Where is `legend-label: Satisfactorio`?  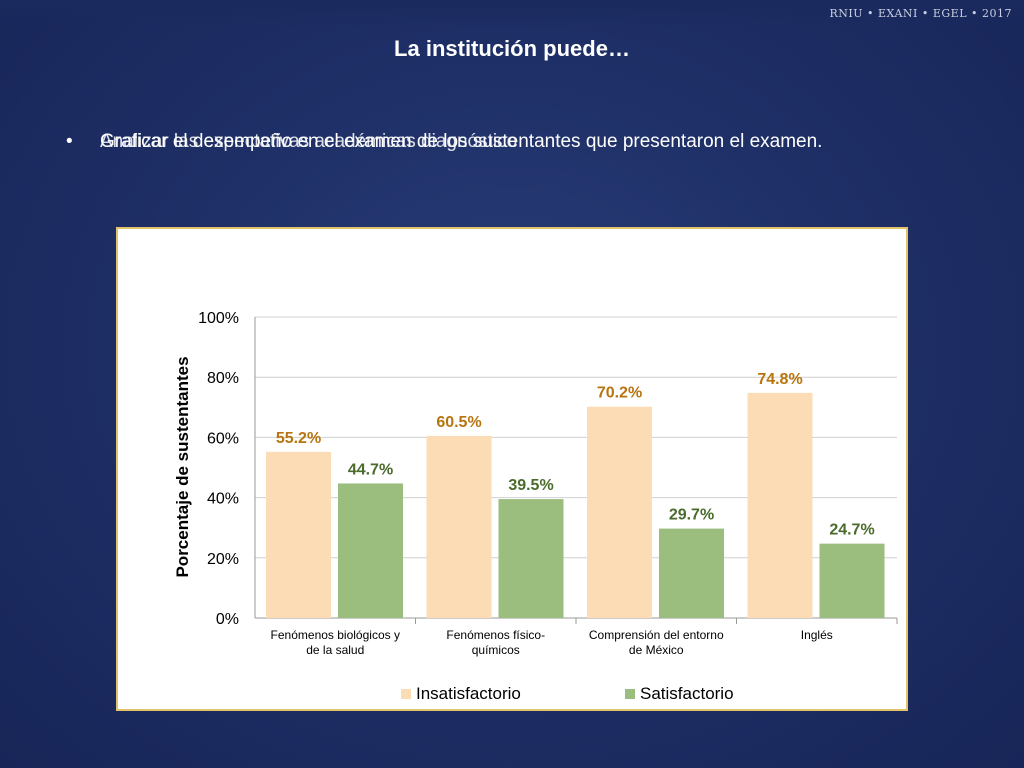
legend-label: Satisfactorio is located at coordinates (687, 693).